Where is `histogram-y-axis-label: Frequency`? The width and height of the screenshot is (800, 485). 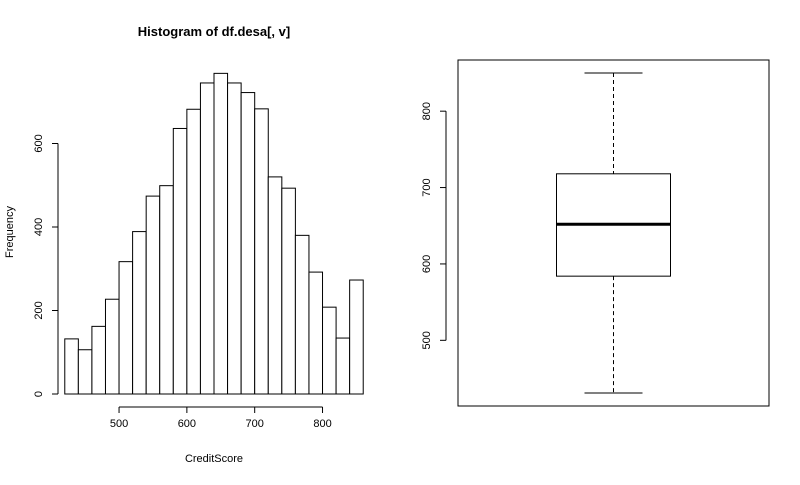
histogram-y-axis-label: Frequency is located at coordinates (10, 232).